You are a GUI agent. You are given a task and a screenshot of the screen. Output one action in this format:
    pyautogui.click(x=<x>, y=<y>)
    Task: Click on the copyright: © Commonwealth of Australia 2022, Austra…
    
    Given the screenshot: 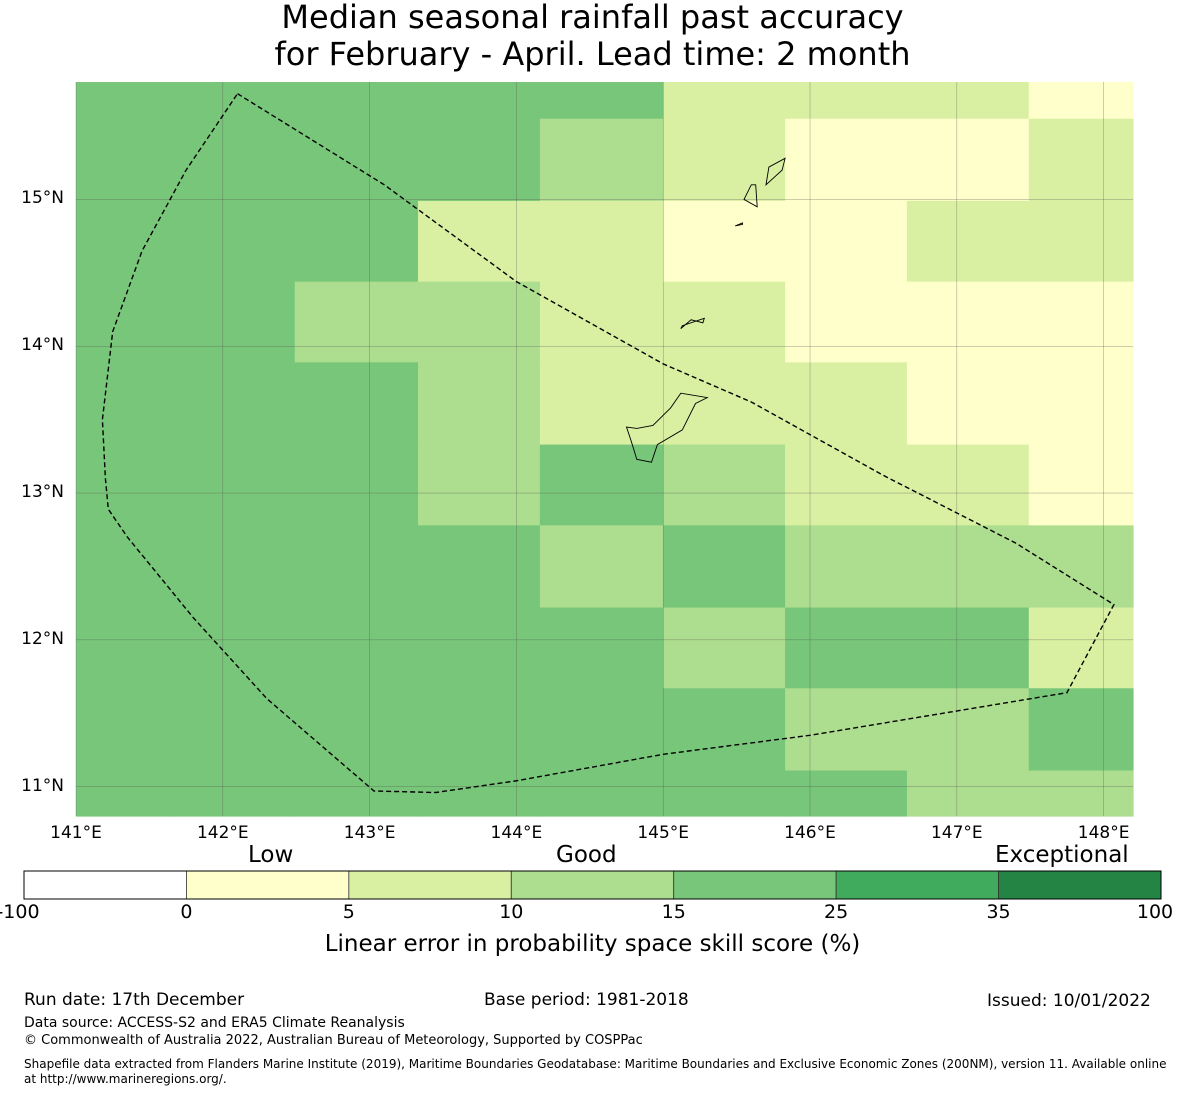 What is the action you would take?
    pyautogui.click(x=333, y=1040)
    